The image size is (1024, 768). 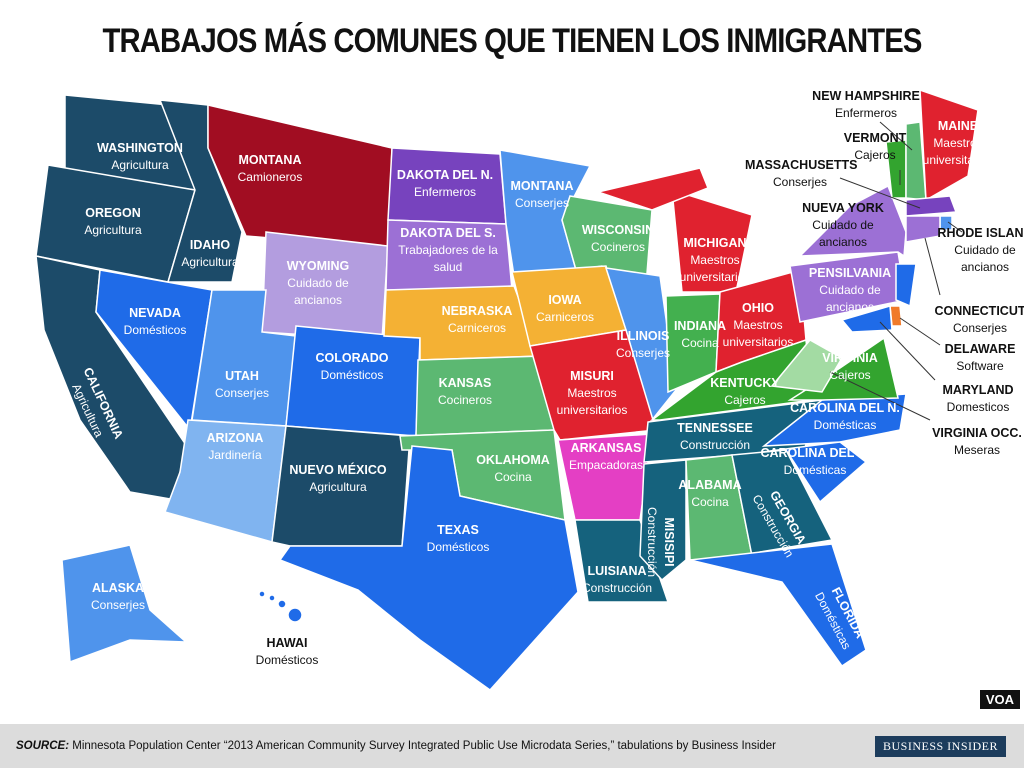 I want to click on state-name: ALASKA, so click(x=118, y=588).